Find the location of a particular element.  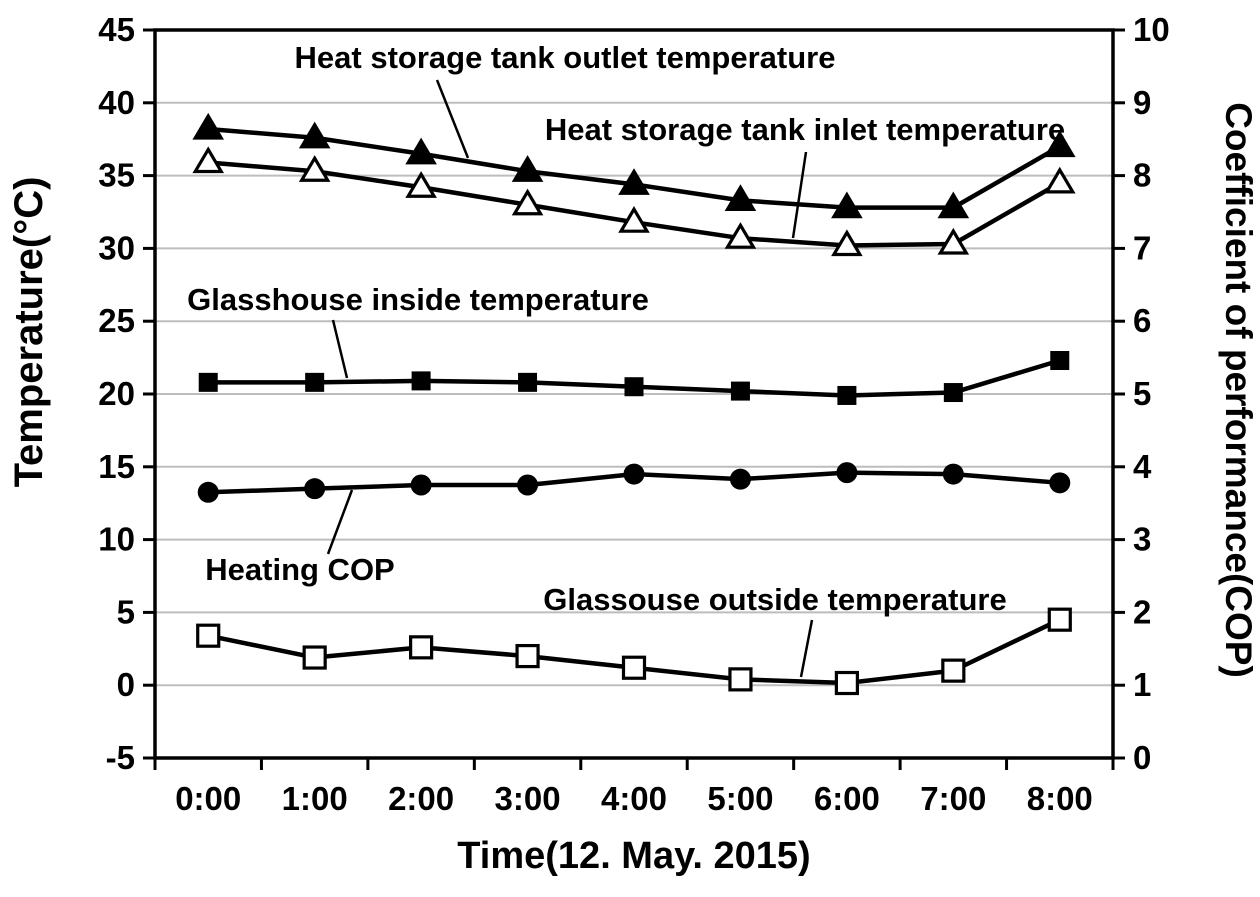

right-axis-tick-label: 1 is located at coordinates (1142, 684).